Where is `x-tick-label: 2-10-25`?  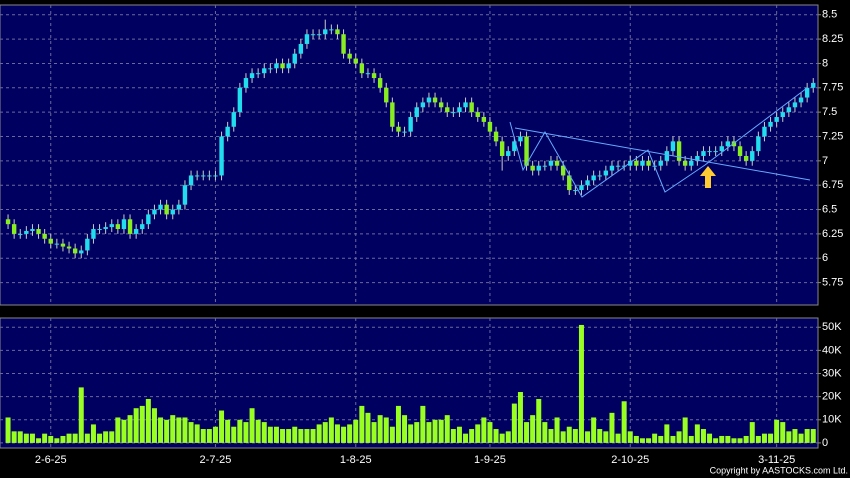 x-tick-label: 2-10-25 is located at coordinates (630, 460).